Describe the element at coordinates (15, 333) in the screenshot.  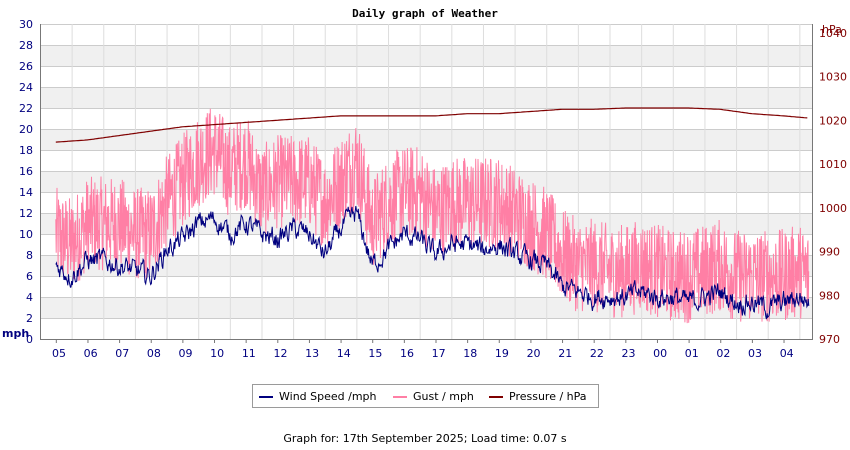
I see `left-axis-unit-label: mph` at that location.